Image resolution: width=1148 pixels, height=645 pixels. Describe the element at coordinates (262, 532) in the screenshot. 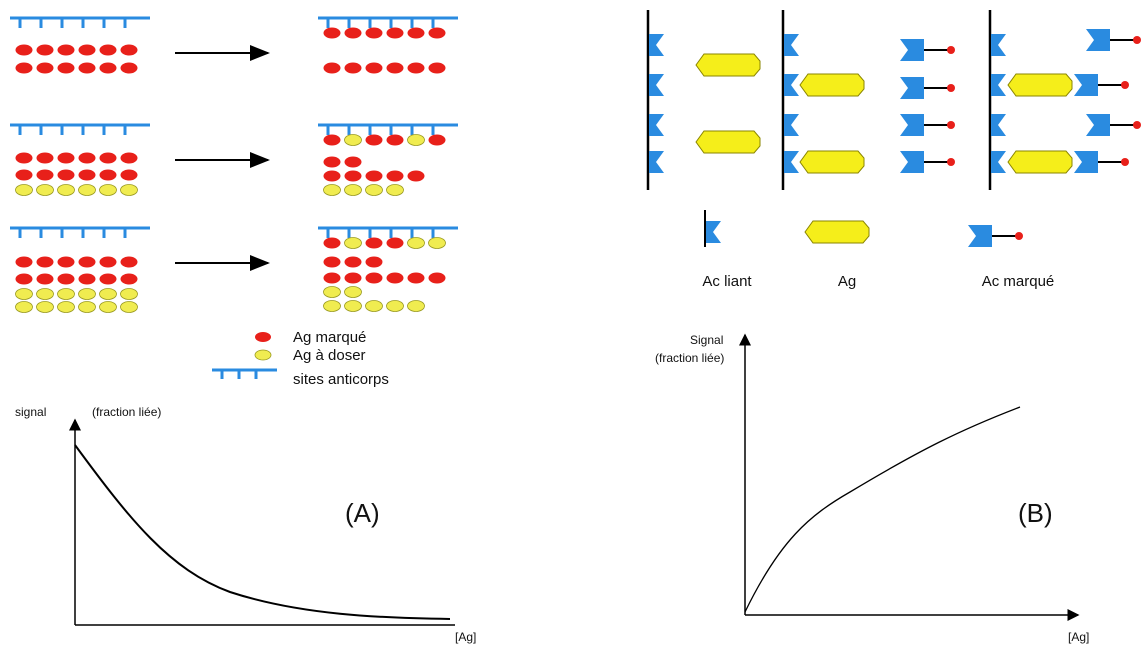

I see `curve` at that location.